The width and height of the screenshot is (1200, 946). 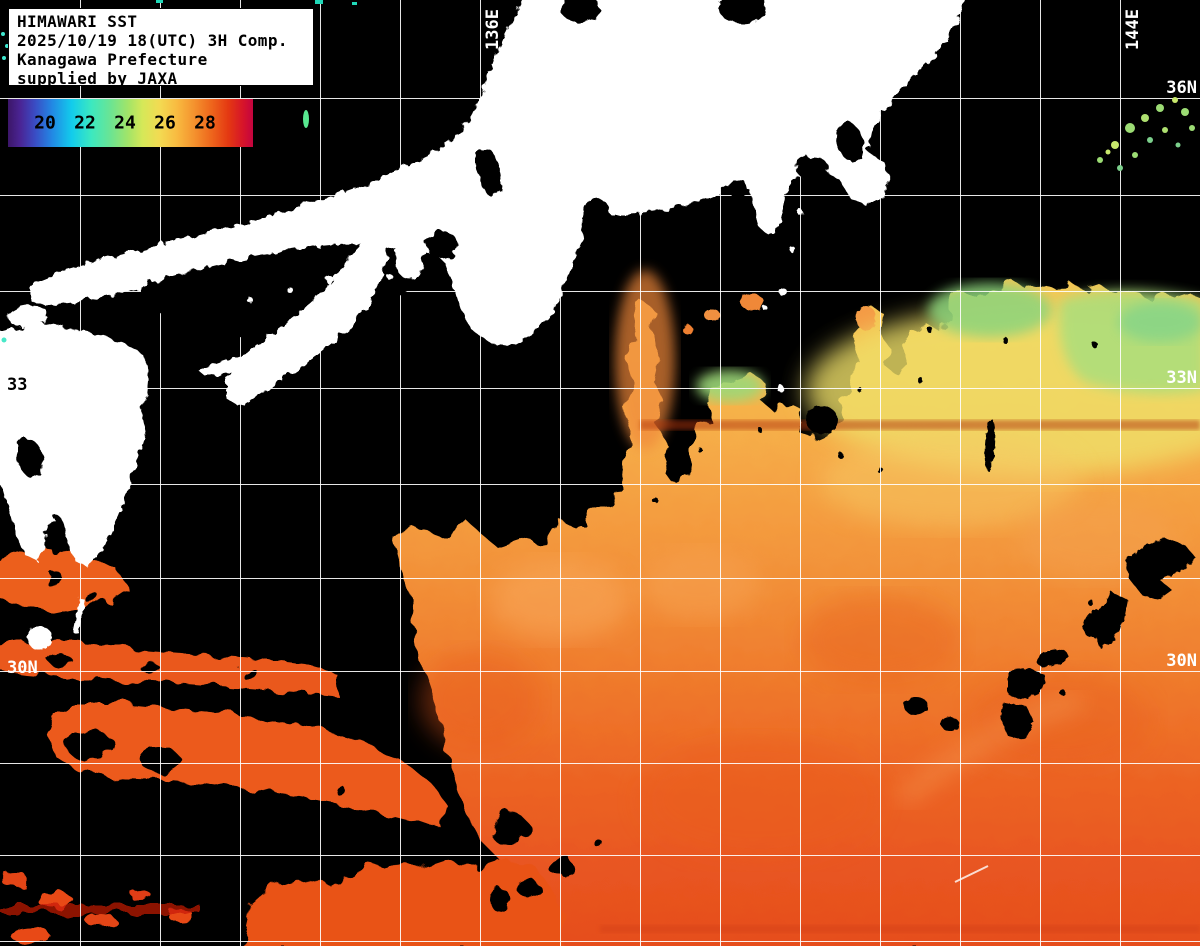 What do you see at coordinates (812, 168) in the screenshot?
I see `sagami-bay` at bounding box center [812, 168].